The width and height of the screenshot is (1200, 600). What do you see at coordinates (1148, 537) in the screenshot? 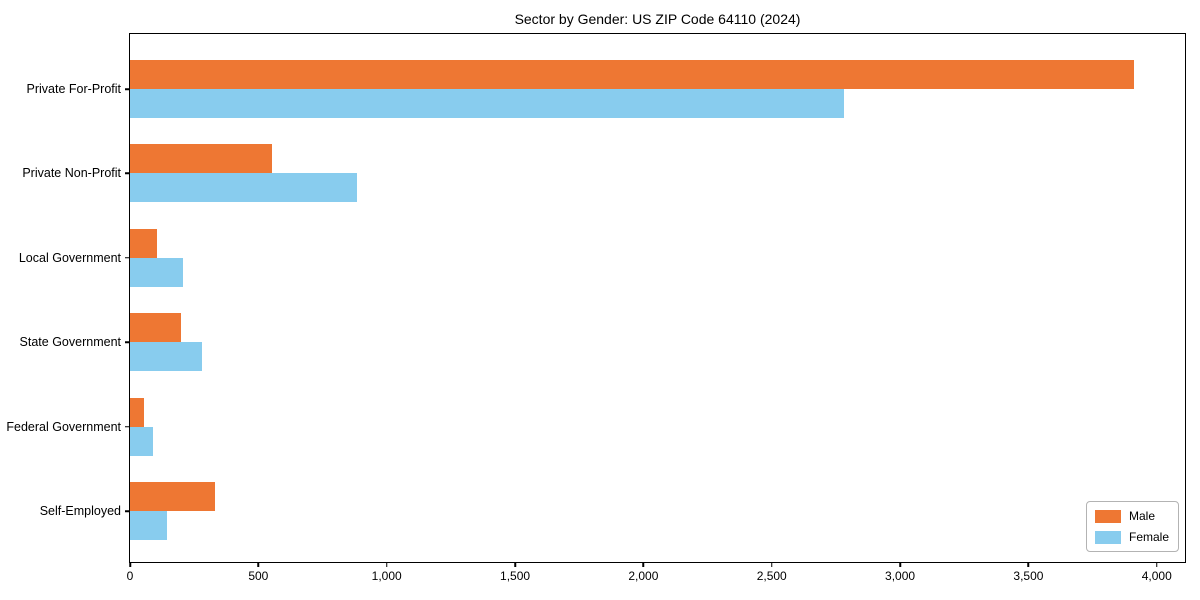
I see `legend-label: Female` at bounding box center [1148, 537].